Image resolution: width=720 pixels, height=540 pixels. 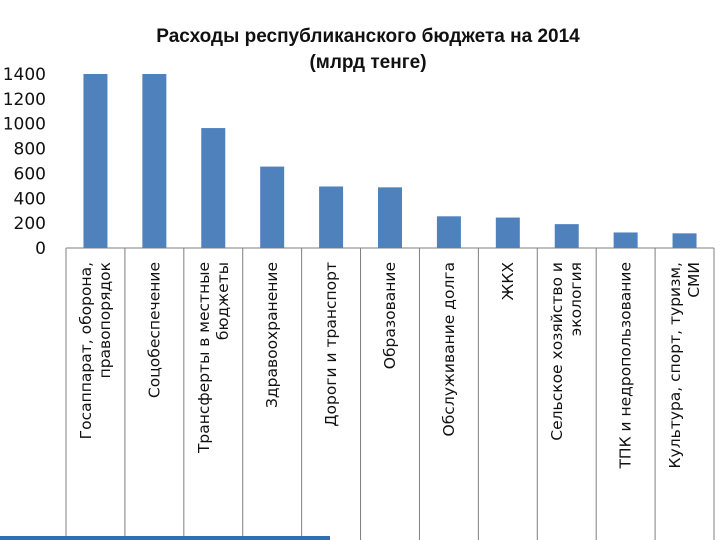 What do you see at coordinates (557, 351) in the screenshot?
I see `category-label: Сельское хозяйство и` at bounding box center [557, 351].